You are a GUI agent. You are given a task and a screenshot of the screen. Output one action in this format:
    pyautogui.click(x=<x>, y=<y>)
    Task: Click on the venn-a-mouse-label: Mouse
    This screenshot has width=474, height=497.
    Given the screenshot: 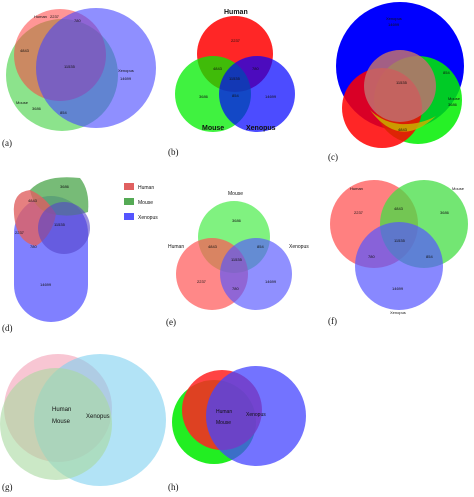 What is the action you would take?
    pyautogui.click(x=22, y=102)
    